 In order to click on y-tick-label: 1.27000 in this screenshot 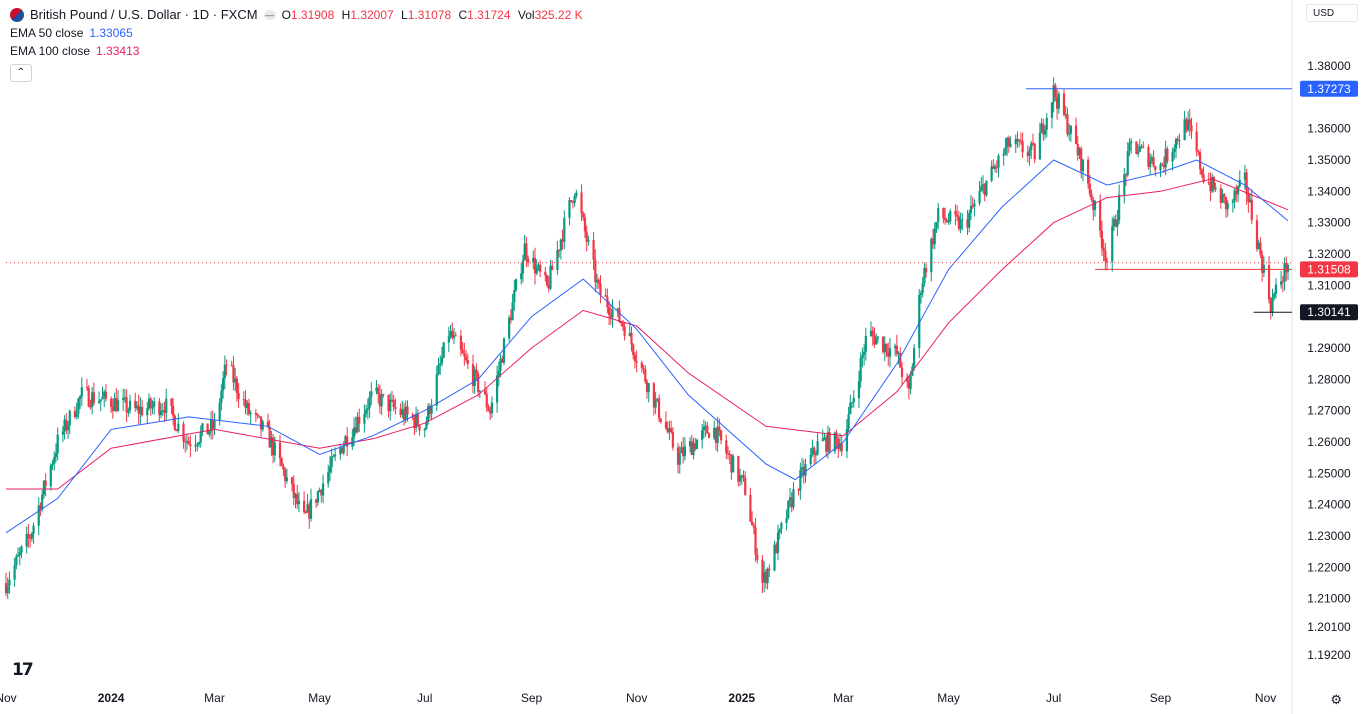, I will do `click(1329, 411)`.